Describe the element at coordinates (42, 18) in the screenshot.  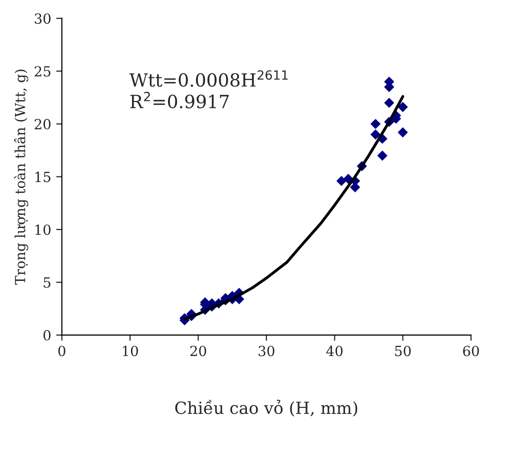
I see `y-tick-label: 30` at that location.